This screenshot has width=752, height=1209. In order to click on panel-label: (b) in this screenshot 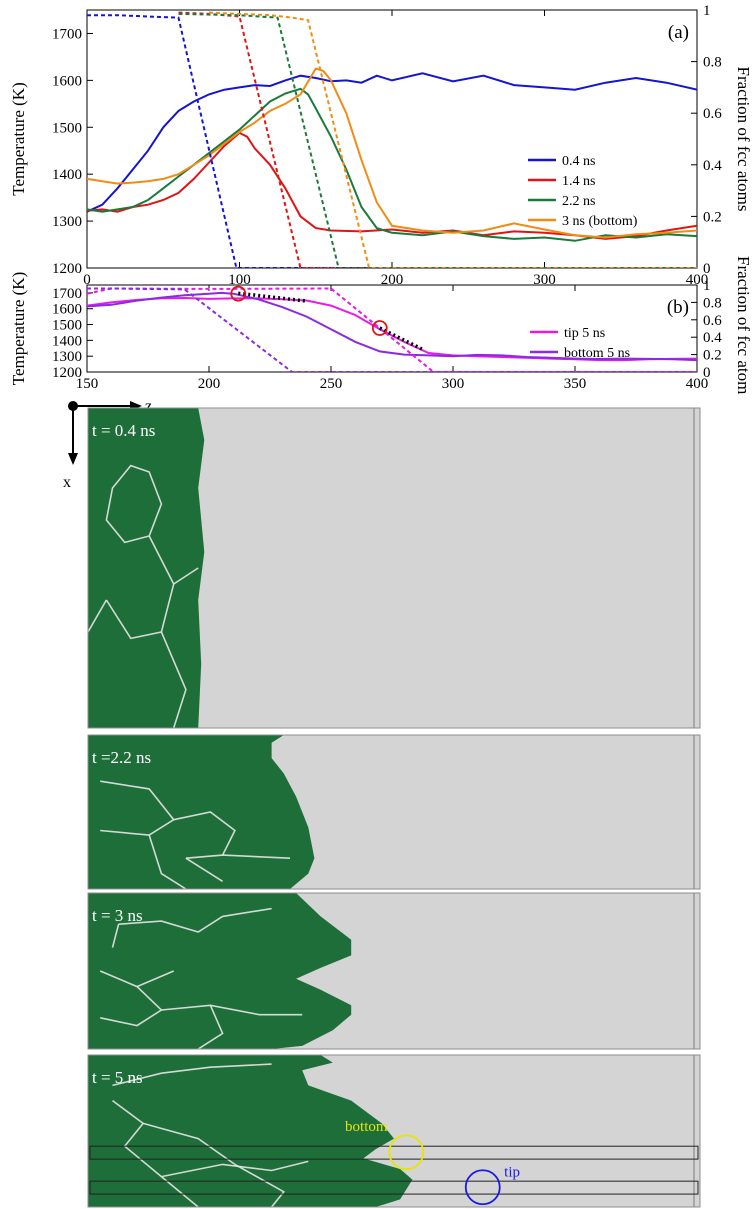, I will do `click(678, 307)`.